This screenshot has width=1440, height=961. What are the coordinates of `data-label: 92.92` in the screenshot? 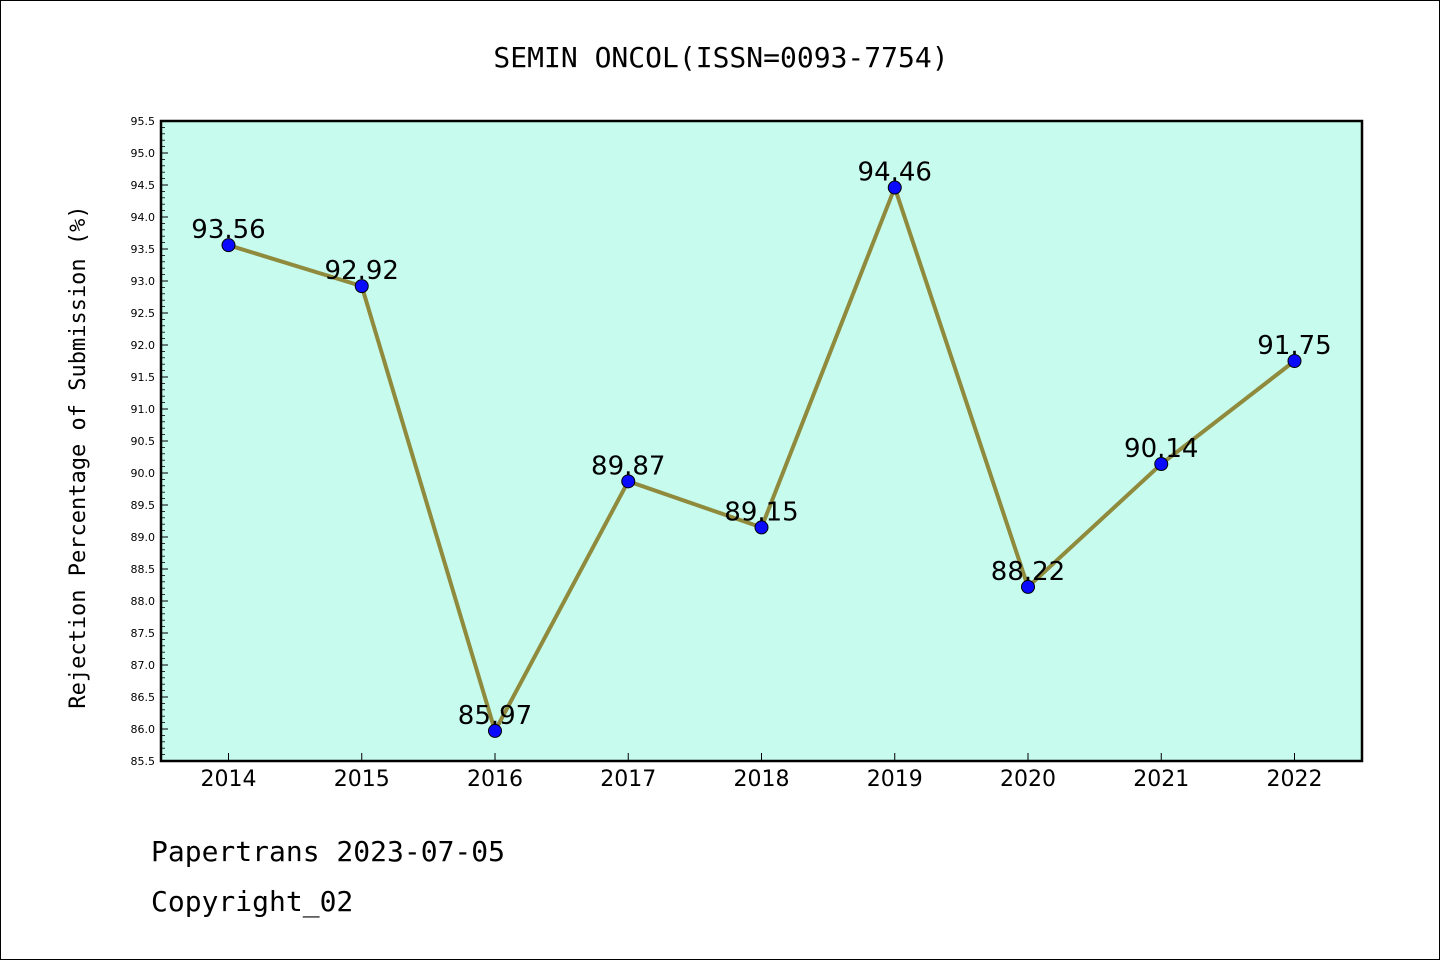 It's located at (362, 271).